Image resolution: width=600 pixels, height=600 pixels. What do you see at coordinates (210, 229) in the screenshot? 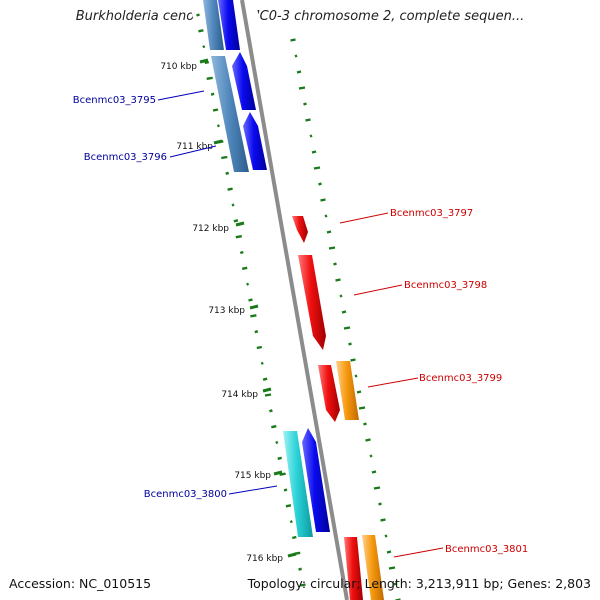
I see `tick-712-label: 712 kbp` at bounding box center [210, 229].